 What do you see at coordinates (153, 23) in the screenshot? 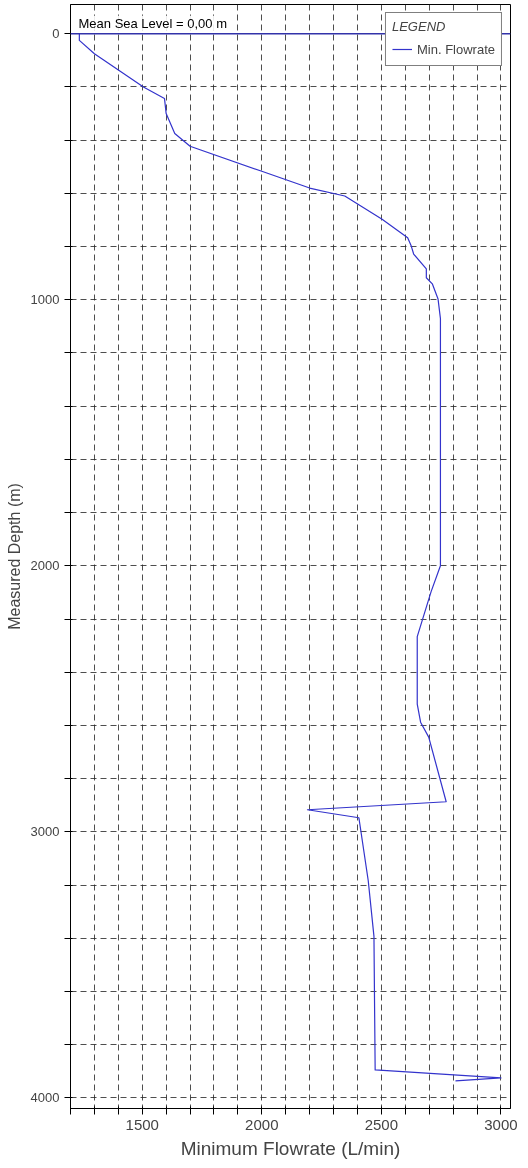
I see `ref-line-label: Mean Sea Level = 0,00 m` at bounding box center [153, 23].